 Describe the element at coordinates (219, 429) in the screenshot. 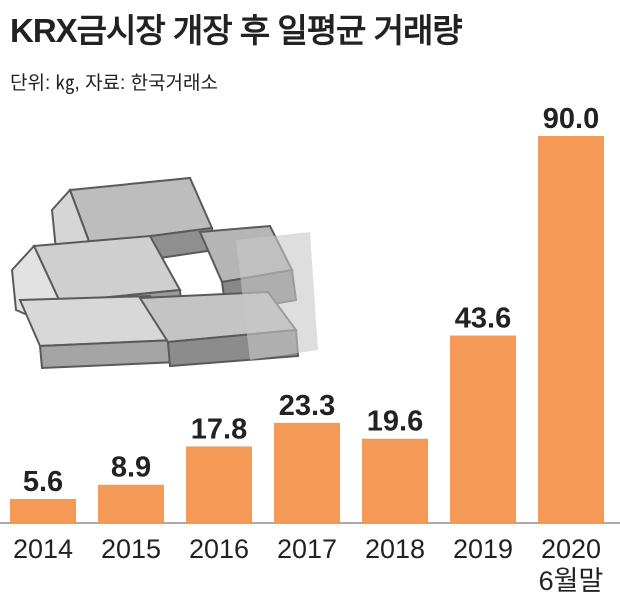

I see `value-label: 17.8` at that location.